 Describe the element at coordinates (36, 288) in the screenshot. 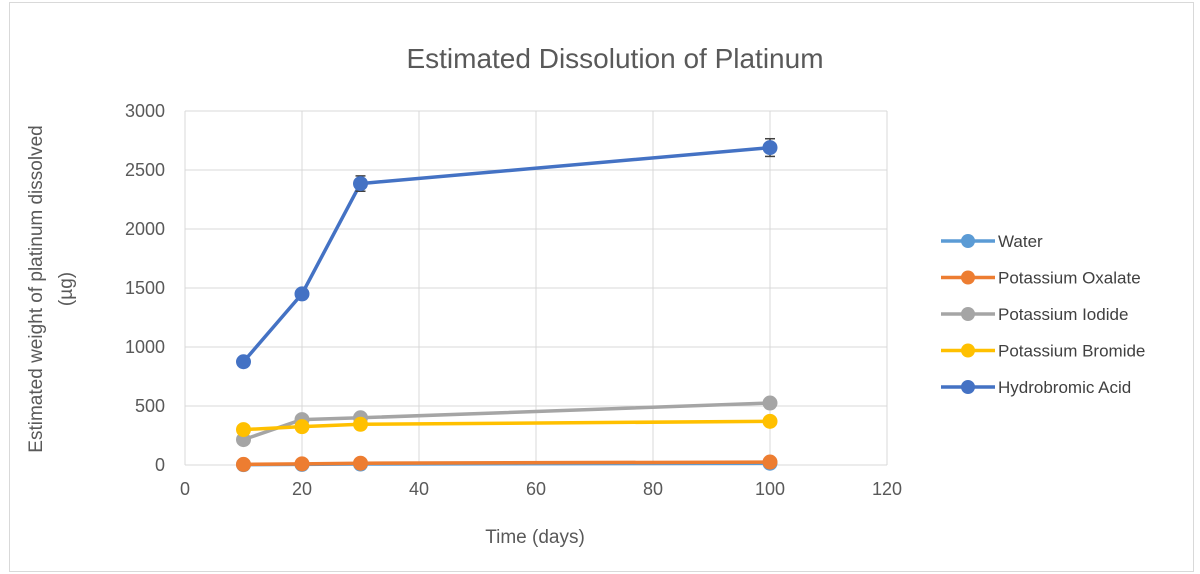

I see `y-axis-title: Estimated weight of platinum dissolved` at that location.